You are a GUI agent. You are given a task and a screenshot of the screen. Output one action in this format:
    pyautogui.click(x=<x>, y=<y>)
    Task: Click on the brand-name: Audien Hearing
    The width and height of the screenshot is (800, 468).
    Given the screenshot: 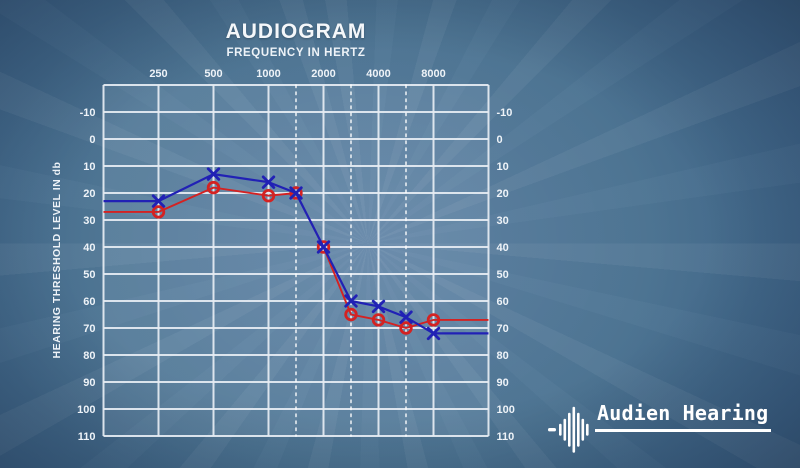 What is the action you would take?
    pyautogui.click(x=683, y=417)
    